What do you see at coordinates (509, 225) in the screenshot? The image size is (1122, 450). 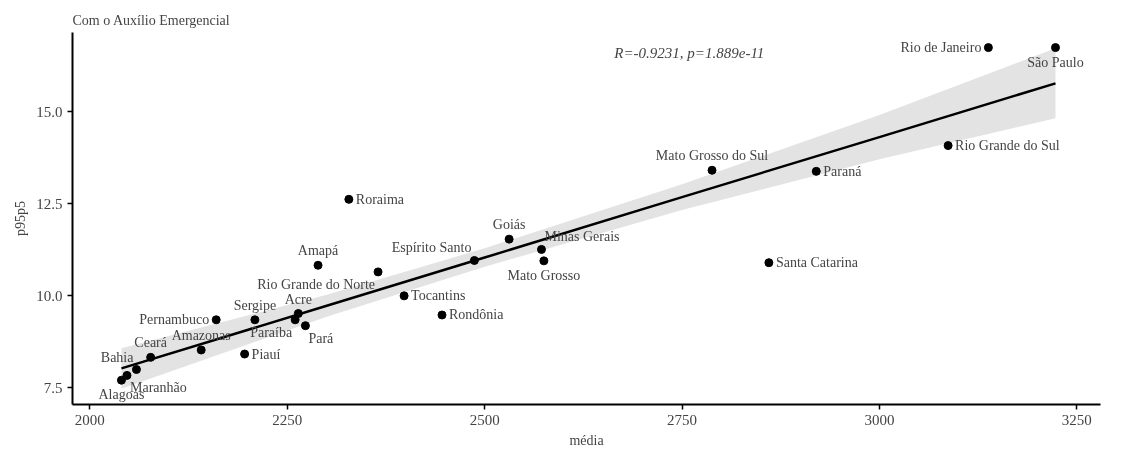 I see `annotation: Goiás` at bounding box center [509, 225].